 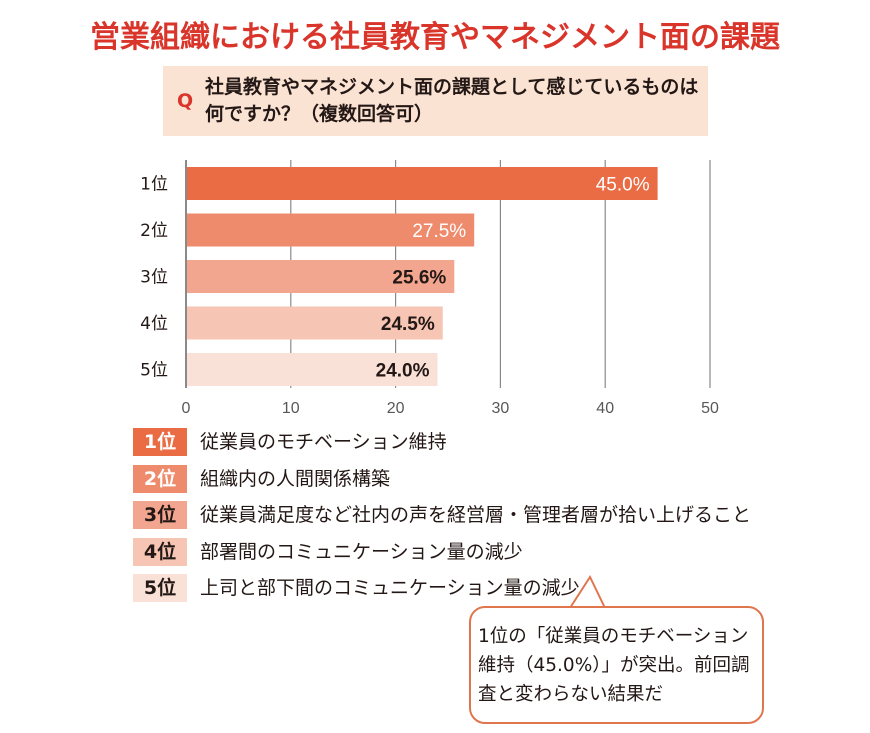 I want to click on category-label: 5位, so click(x=154, y=371).